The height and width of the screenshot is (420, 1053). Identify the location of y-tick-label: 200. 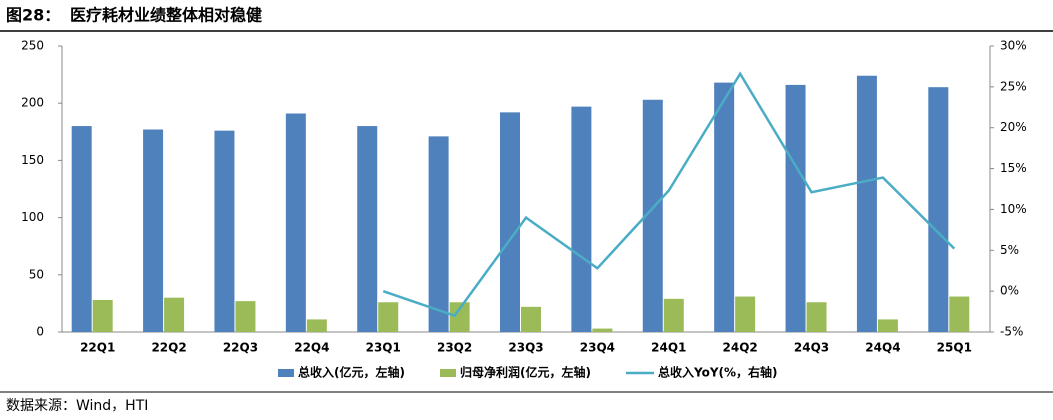
(32, 103).